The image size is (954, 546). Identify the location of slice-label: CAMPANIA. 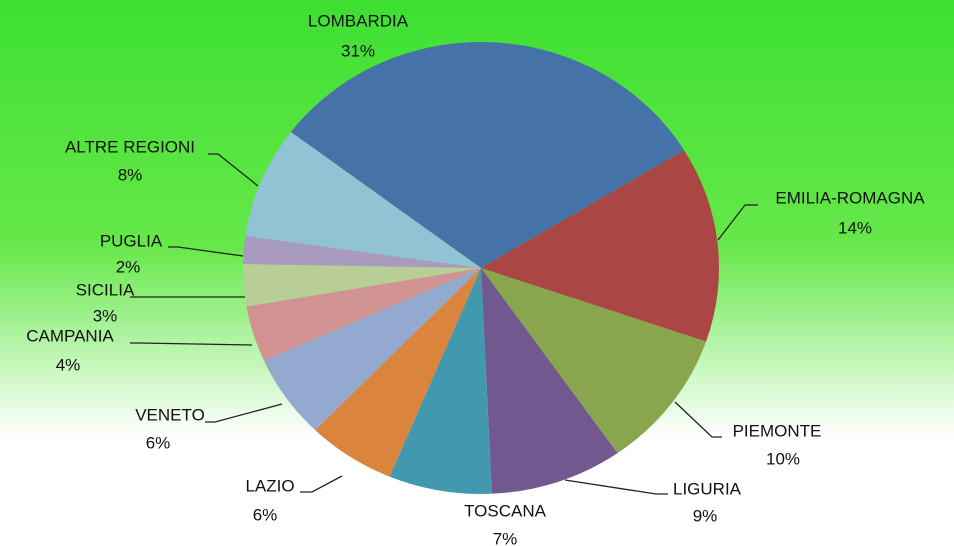
(70, 335).